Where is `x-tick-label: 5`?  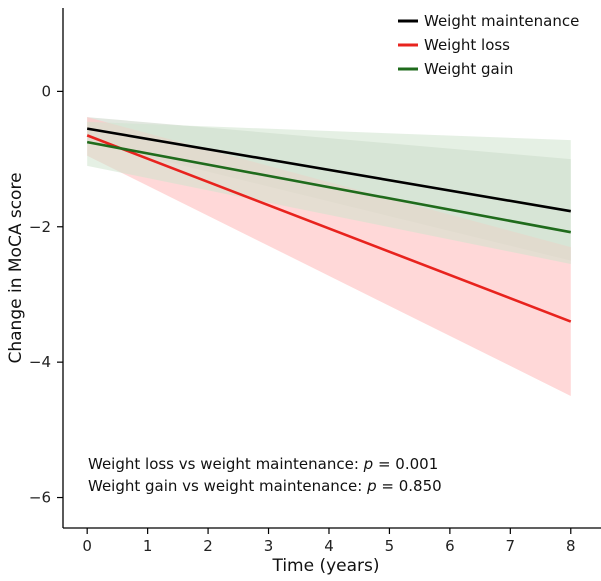
x-tick-label: 5 is located at coordinates (390, 546).